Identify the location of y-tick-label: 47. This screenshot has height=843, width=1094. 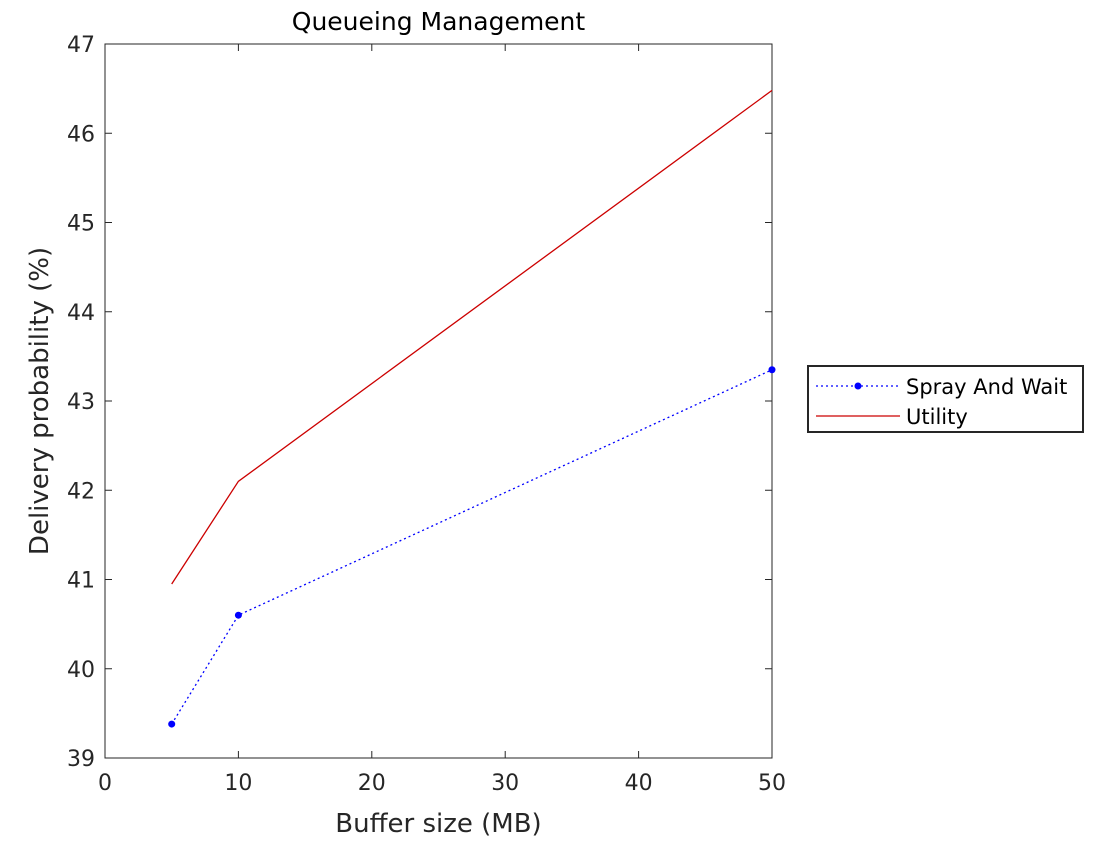
(81, 45).